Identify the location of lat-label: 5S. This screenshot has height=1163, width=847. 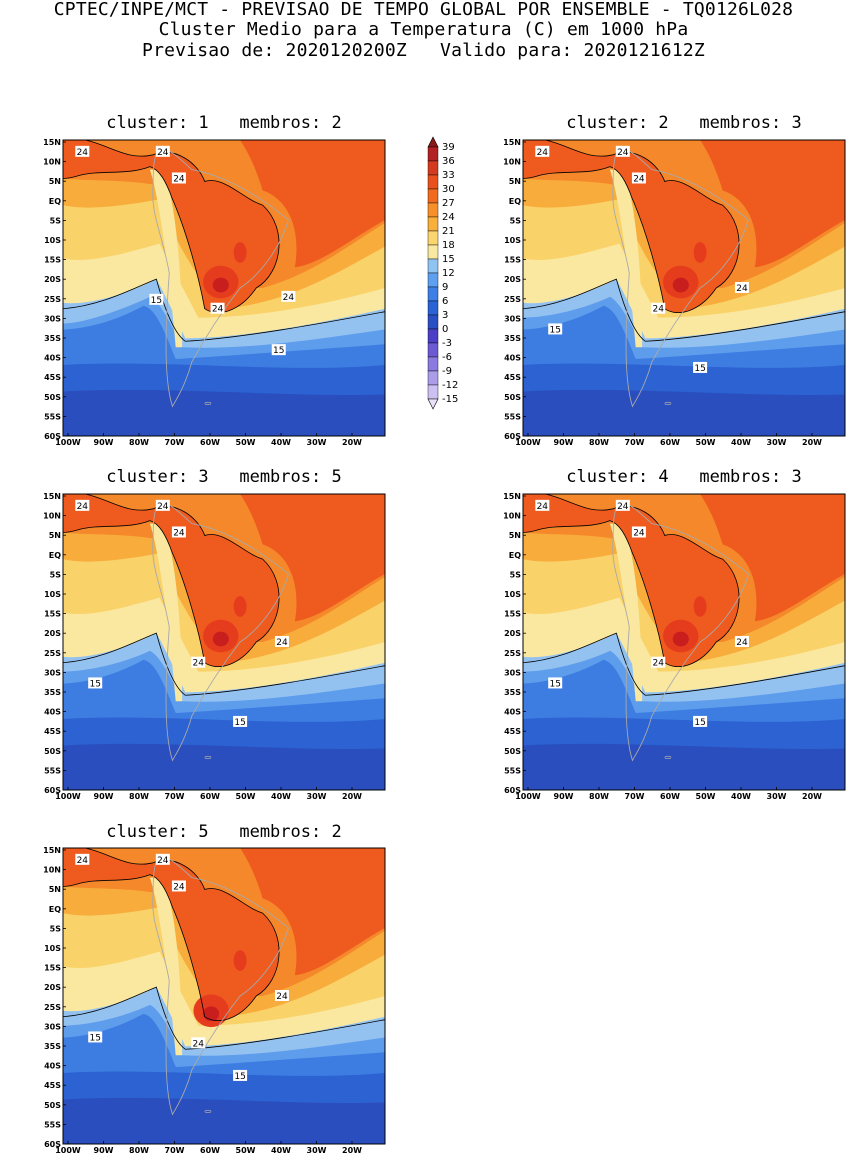
(516, 574).